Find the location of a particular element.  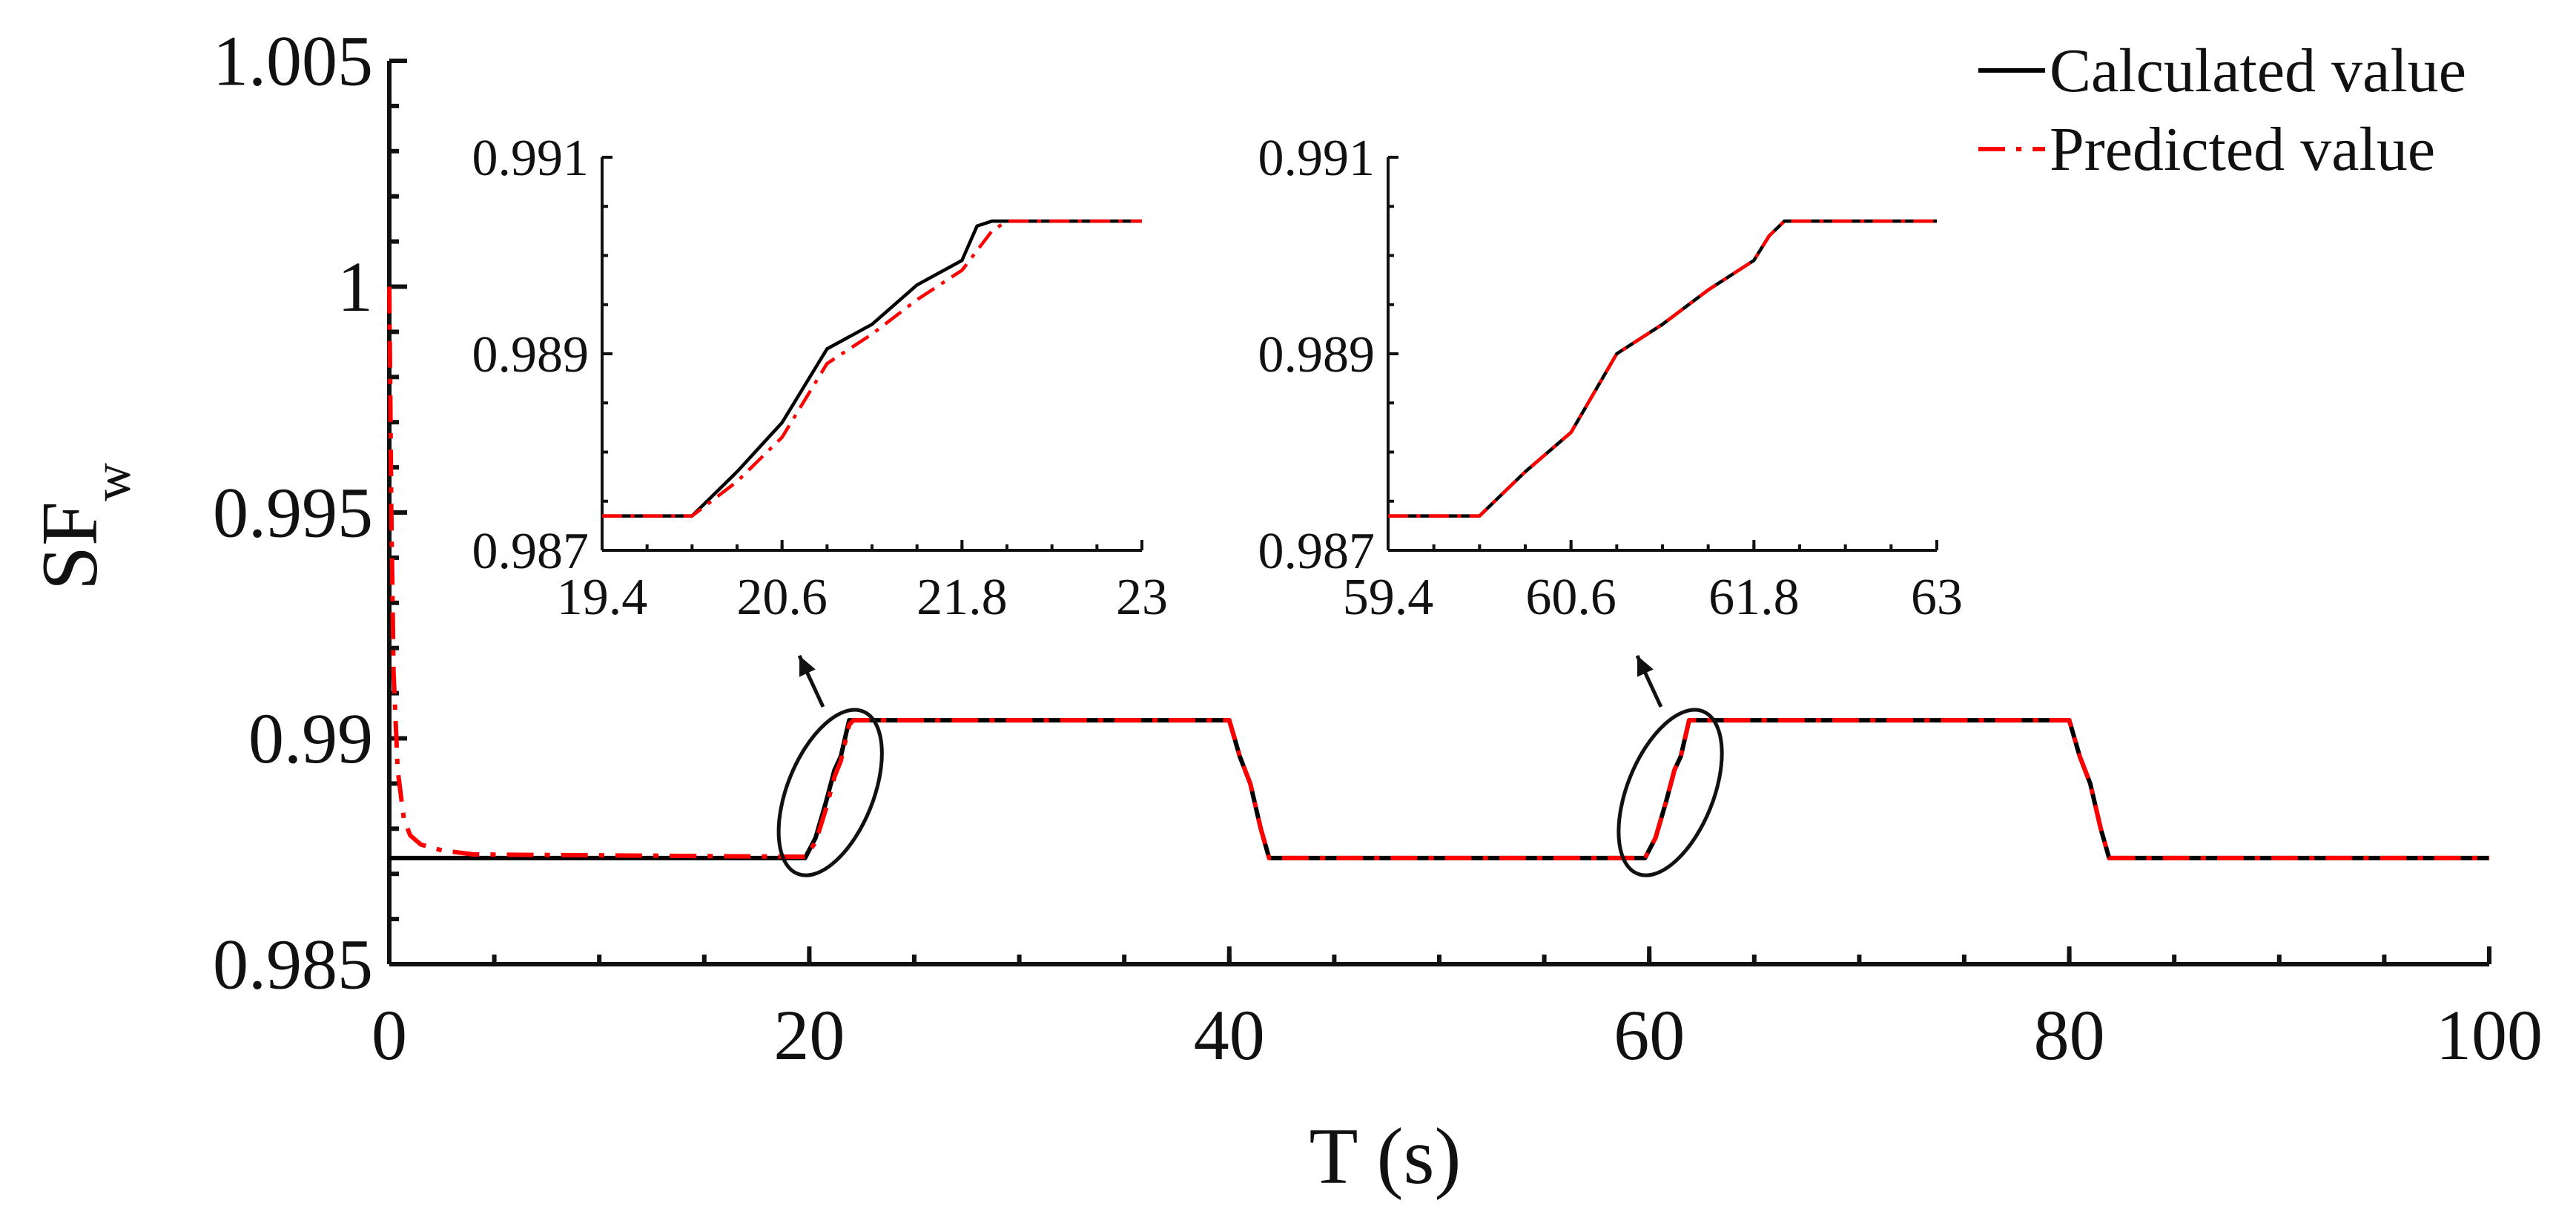

inset-right-x-tick-label: 59.4 is located at coordinates (1388, 597).